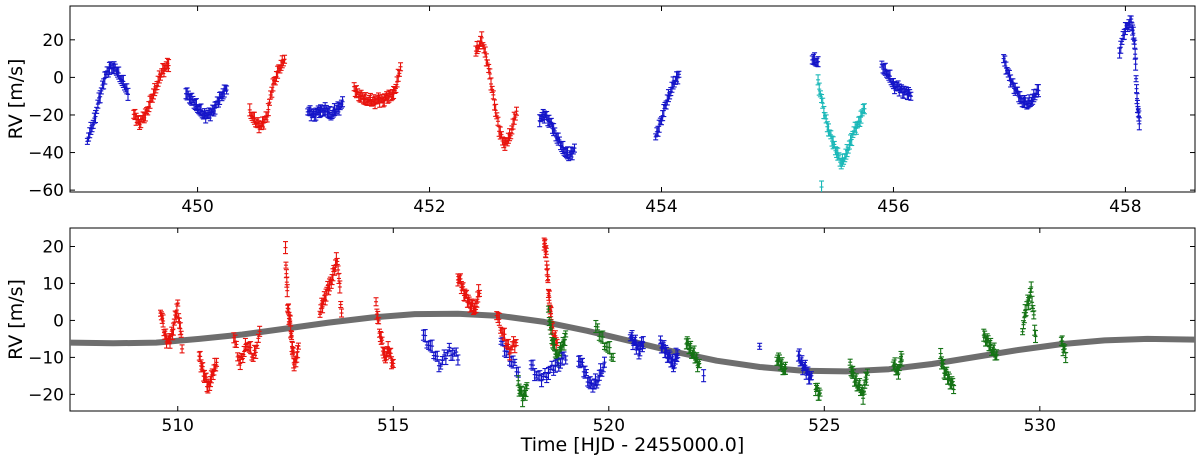  Describe the element at coordinates (661, 207) in the screenshot. I see `x-tick-label: 454` at that location.